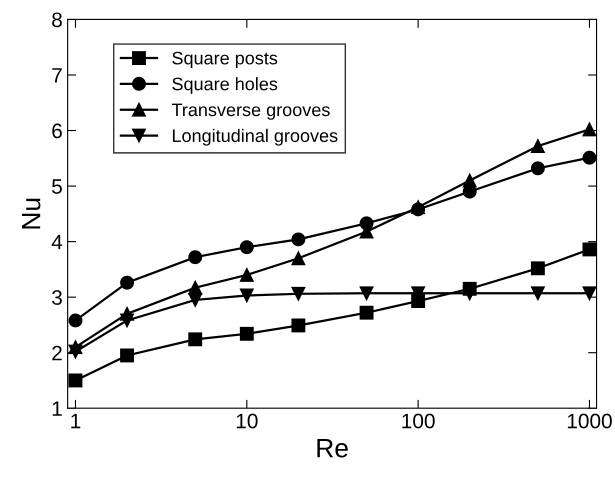  Describe the element at coordinates (57, 408) in the screenshot. I see `y-tick-label: 1` at that location.